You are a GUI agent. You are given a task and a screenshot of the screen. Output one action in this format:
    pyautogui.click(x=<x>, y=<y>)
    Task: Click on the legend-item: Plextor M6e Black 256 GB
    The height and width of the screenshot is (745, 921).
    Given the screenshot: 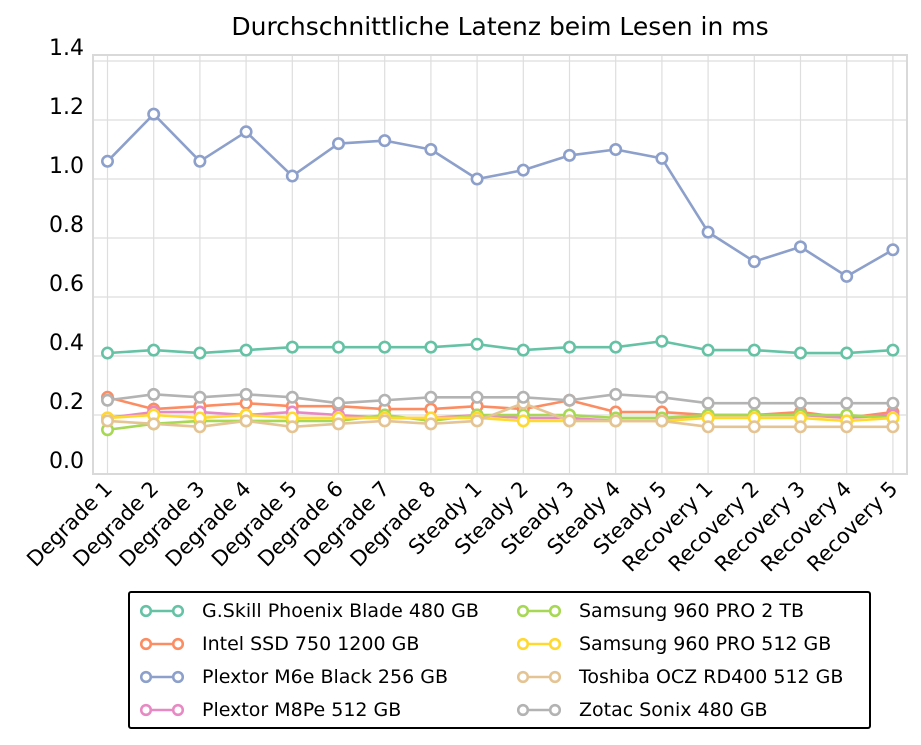 What is the action you would take?
    pyautogui.click(x=294, y=677)
    